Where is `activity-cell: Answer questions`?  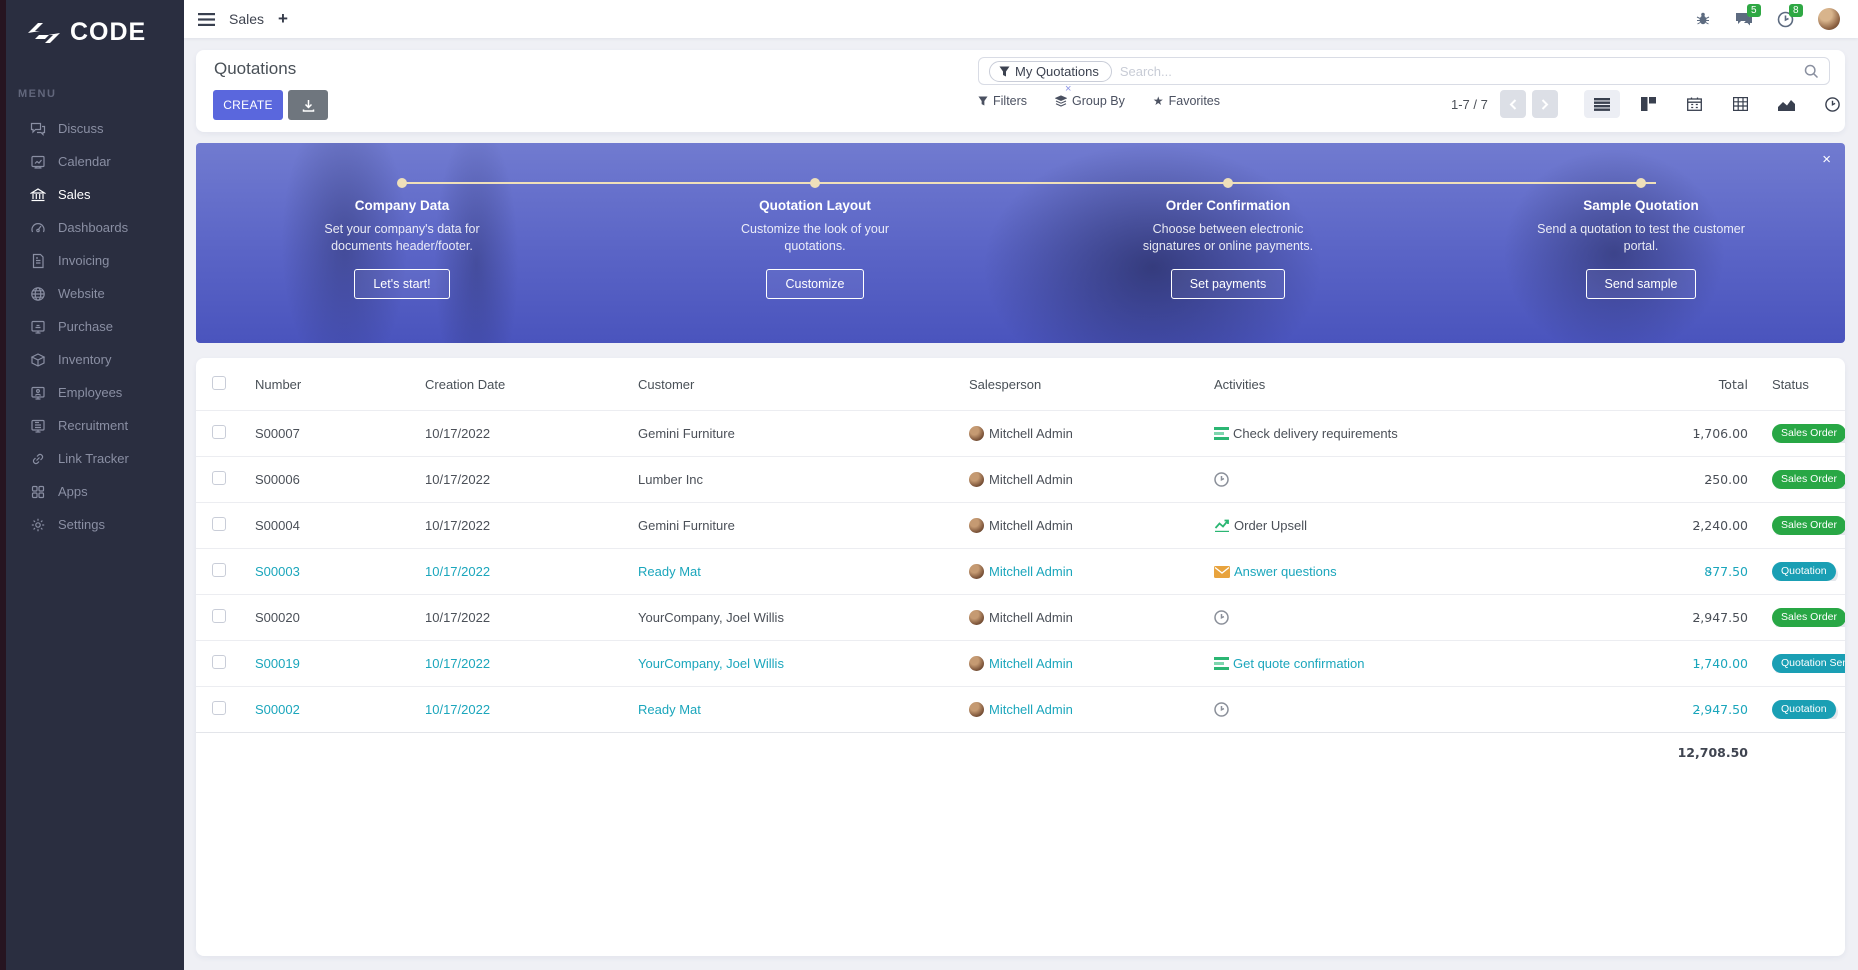 activity-cell: Answer questions is located at coordinates (1400, 571).